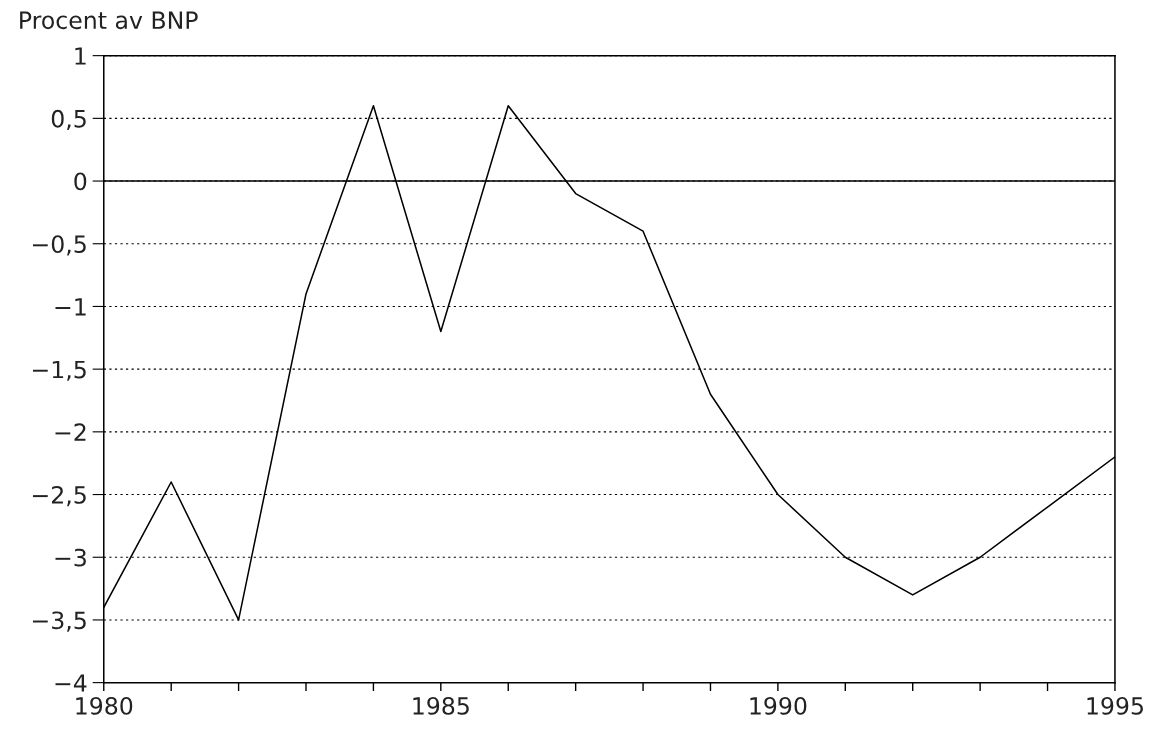  I want to click on y-tick-label: −2,5, so click(59, 496).